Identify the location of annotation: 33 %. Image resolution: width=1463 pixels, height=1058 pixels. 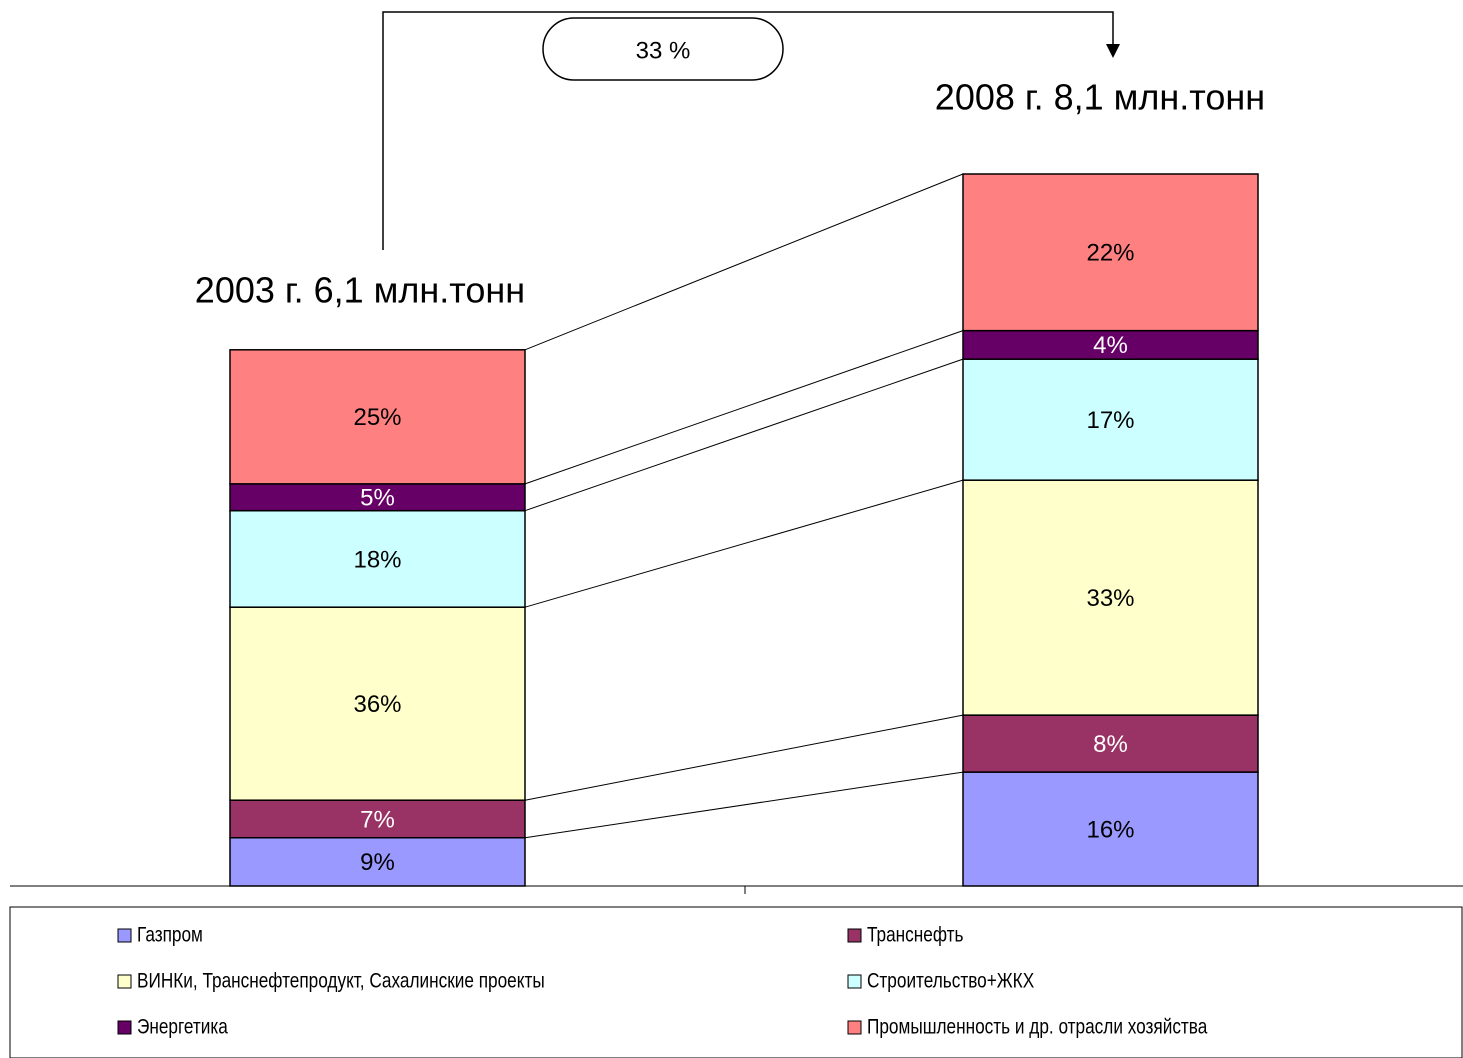
(663, 50).